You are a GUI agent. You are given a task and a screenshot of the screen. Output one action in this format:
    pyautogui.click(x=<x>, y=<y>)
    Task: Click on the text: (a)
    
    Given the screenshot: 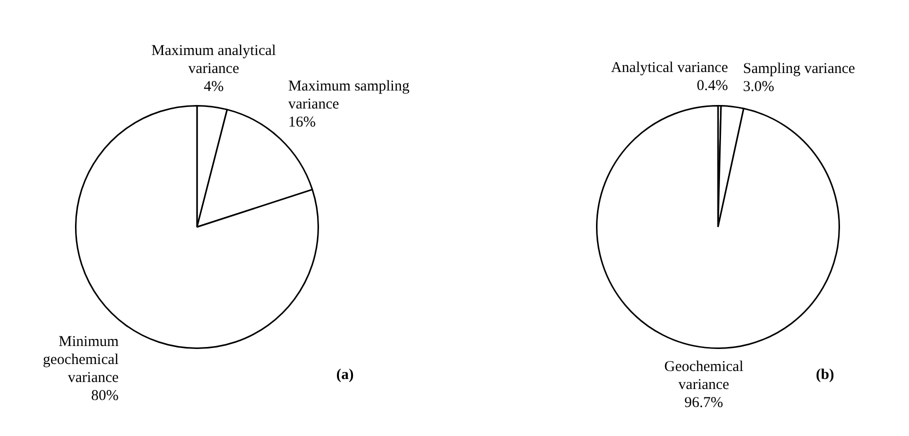 What is the action you would take?
    pyautogui.click(x=345, y=374)
    